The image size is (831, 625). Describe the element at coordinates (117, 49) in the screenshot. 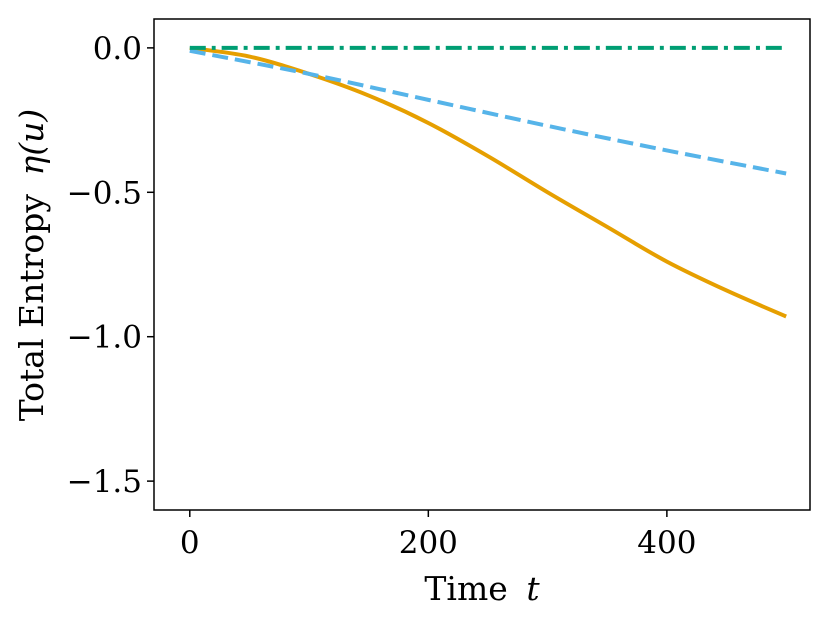

I see `y-tick-label: 0.0` at that location.